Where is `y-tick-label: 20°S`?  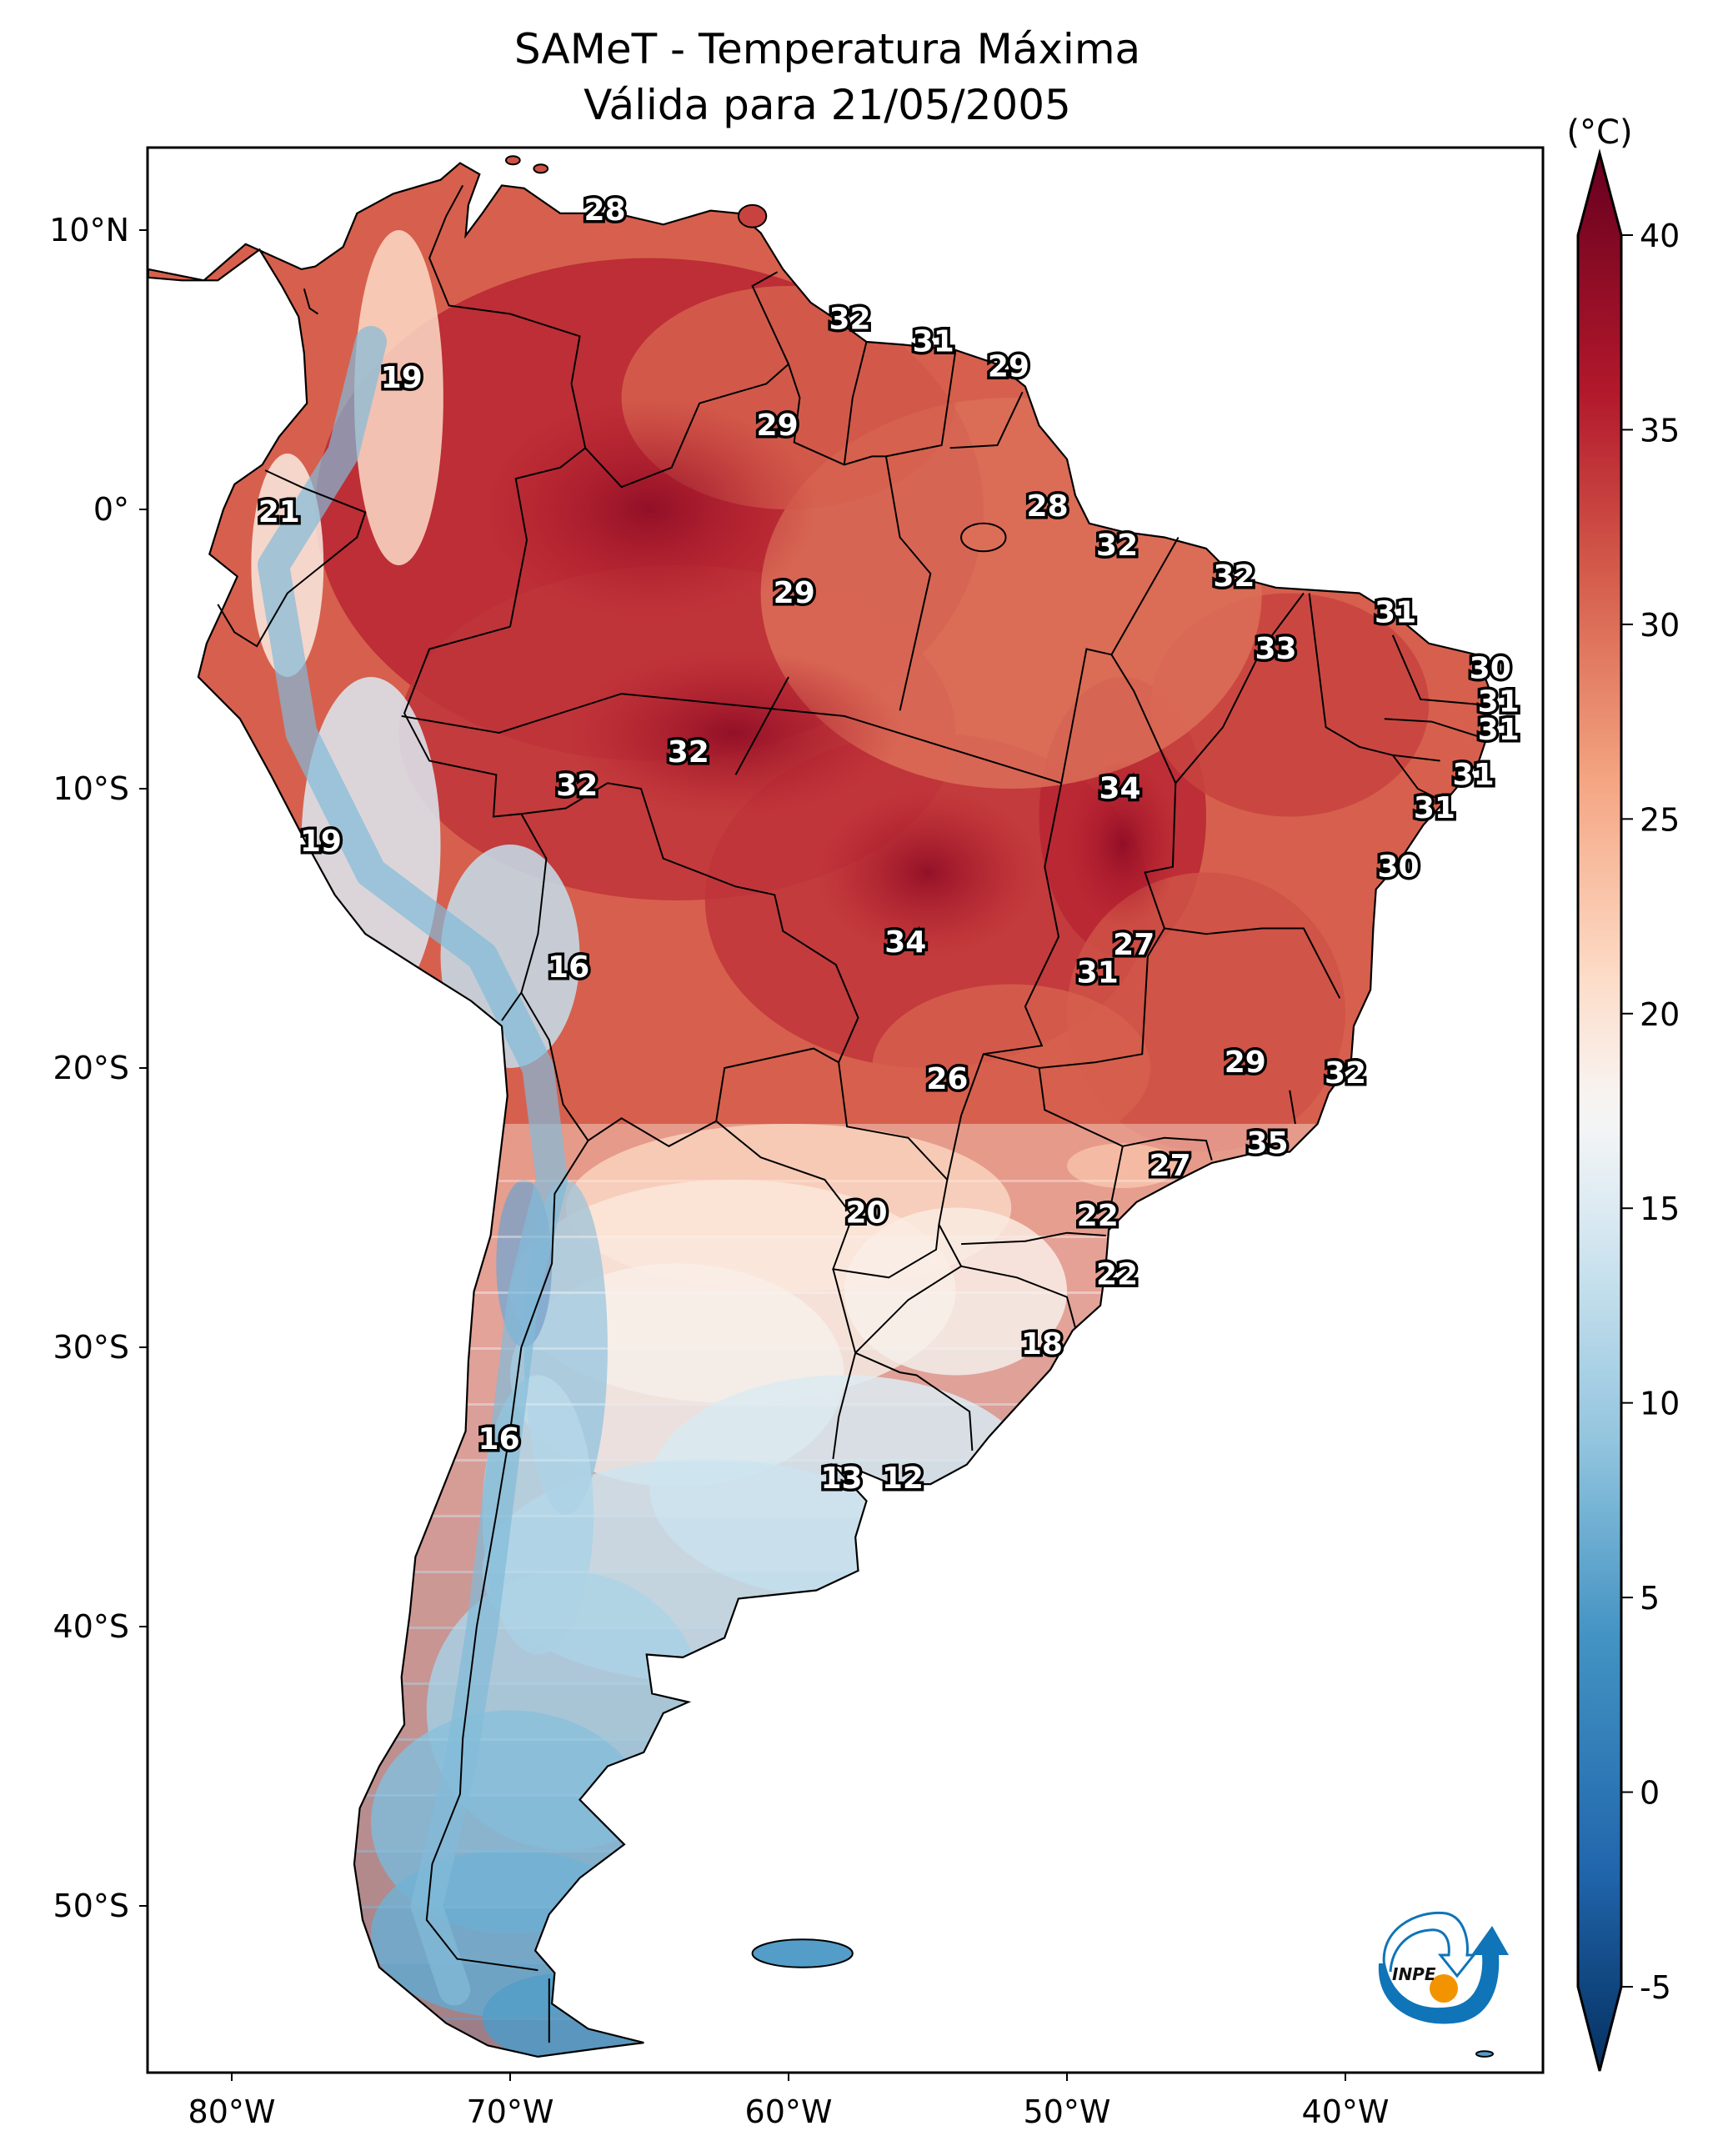
y-tick-label: 20°S is located at coordinates (91, 1068).